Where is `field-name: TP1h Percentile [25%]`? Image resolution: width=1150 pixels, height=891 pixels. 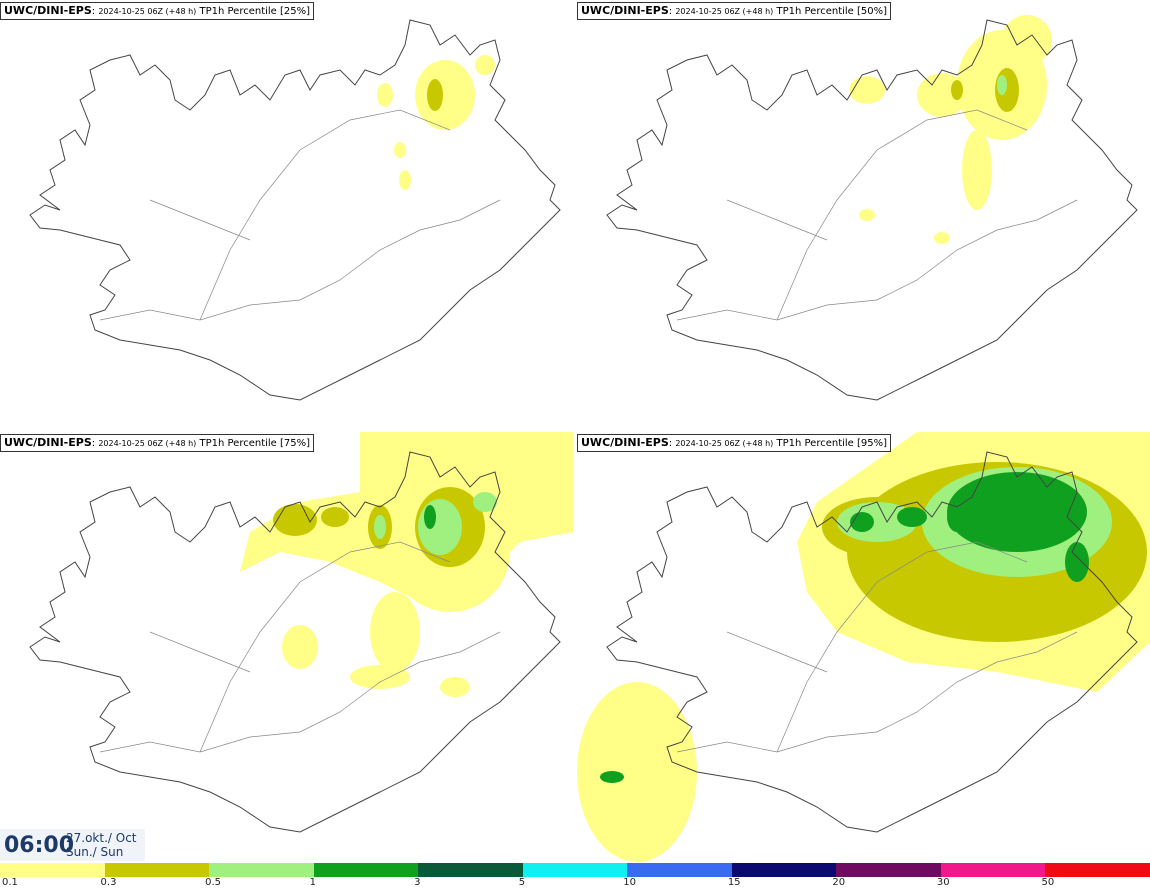
field-name: TP1h Percentile [25%] is located at coordinates (255, 11).